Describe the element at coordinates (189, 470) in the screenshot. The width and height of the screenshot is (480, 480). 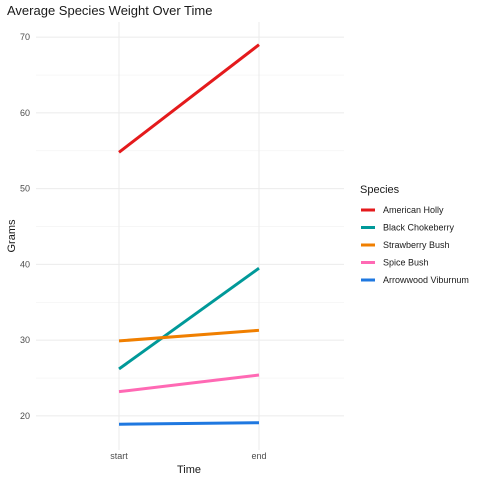
I see `x-axis-title: Time` at that location.